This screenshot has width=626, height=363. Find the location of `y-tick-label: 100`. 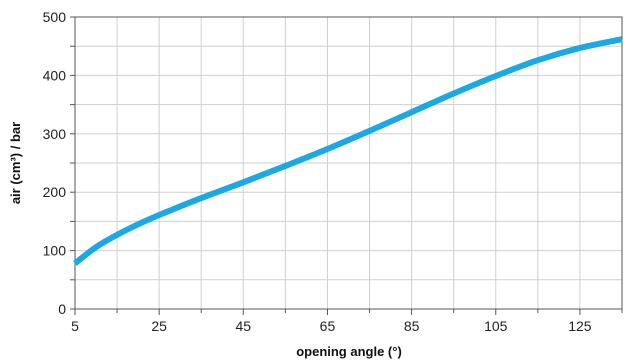

y-tick-label: 100 is located at coordinates (55, 251).